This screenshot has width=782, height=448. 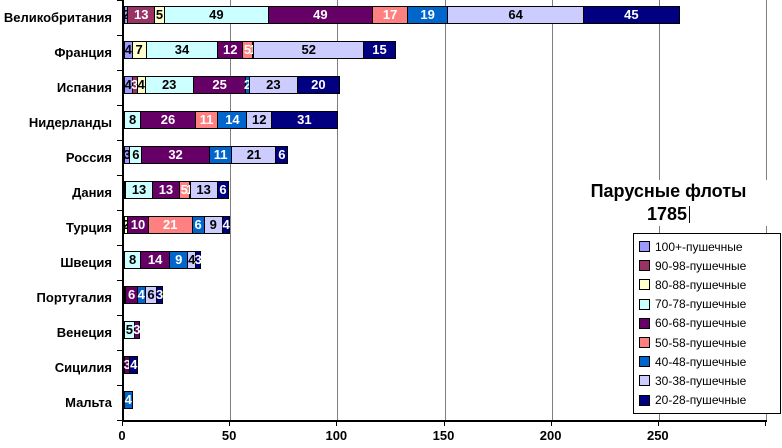 What do you see at coordinates (708, 400) in the screenshot?
I see `legend-item: 20-28-пушечные` at bounding box center [708, 400].